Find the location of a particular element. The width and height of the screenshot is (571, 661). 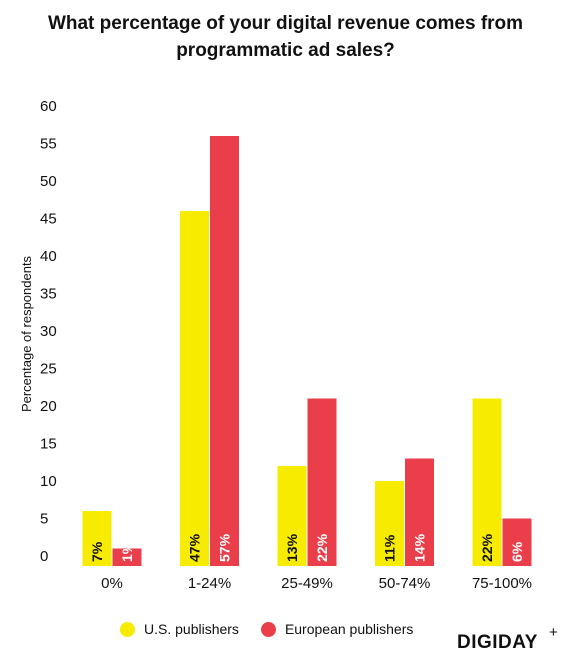

y-tick-label: 60 is located at coordinates (48, 106).